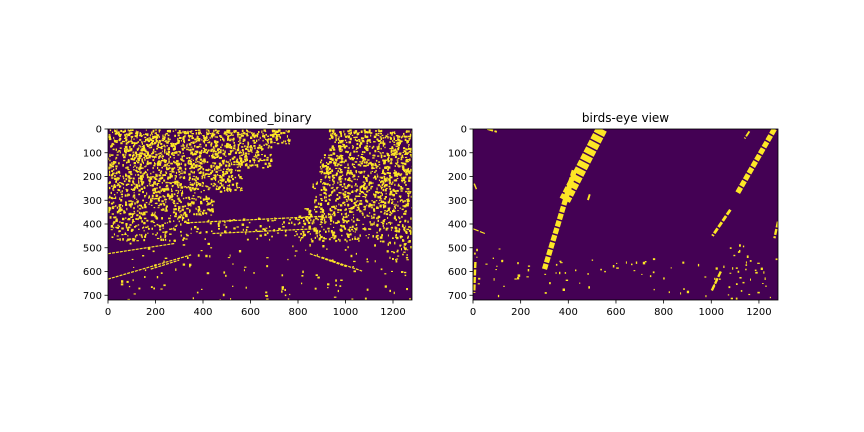 This screenshot has width=864, height=432. What do you see at coordinates (92, 177) in the screenshot?
I see `y-tick-label: 200` at bounding box center [92, 177].